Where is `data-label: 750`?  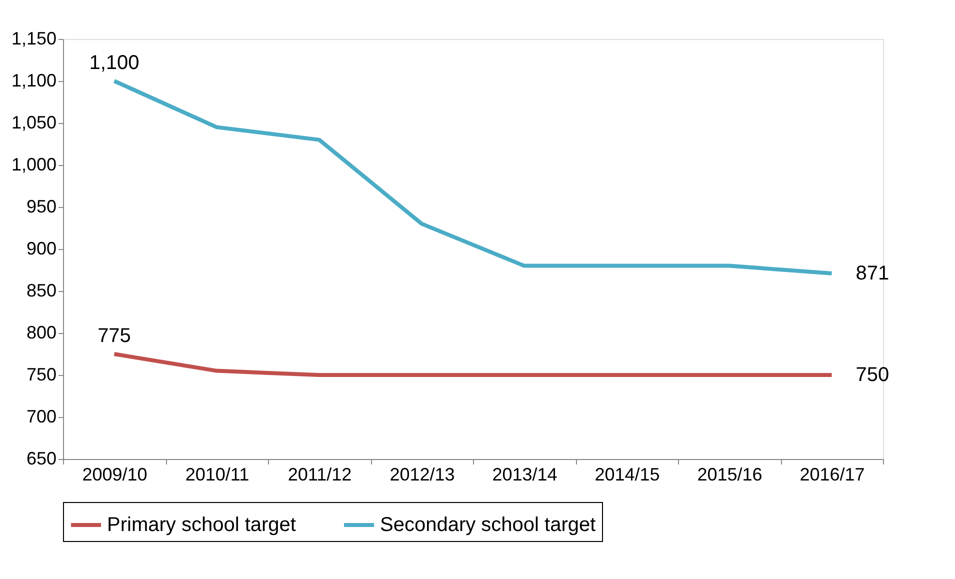
data-label: 750 is located at coordinates (873, 375).